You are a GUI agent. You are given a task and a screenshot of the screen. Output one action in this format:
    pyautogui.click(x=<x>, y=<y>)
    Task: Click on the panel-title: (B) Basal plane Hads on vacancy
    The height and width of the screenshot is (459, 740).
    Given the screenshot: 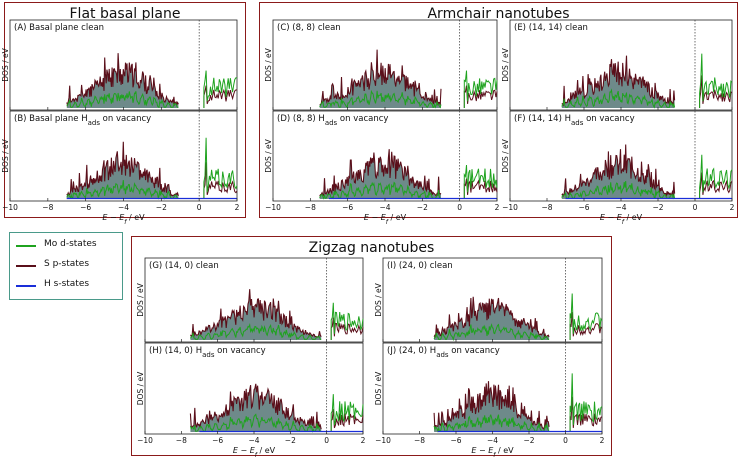 What is the action you would take?
    pyautogui.click(x=82, y=120)
    